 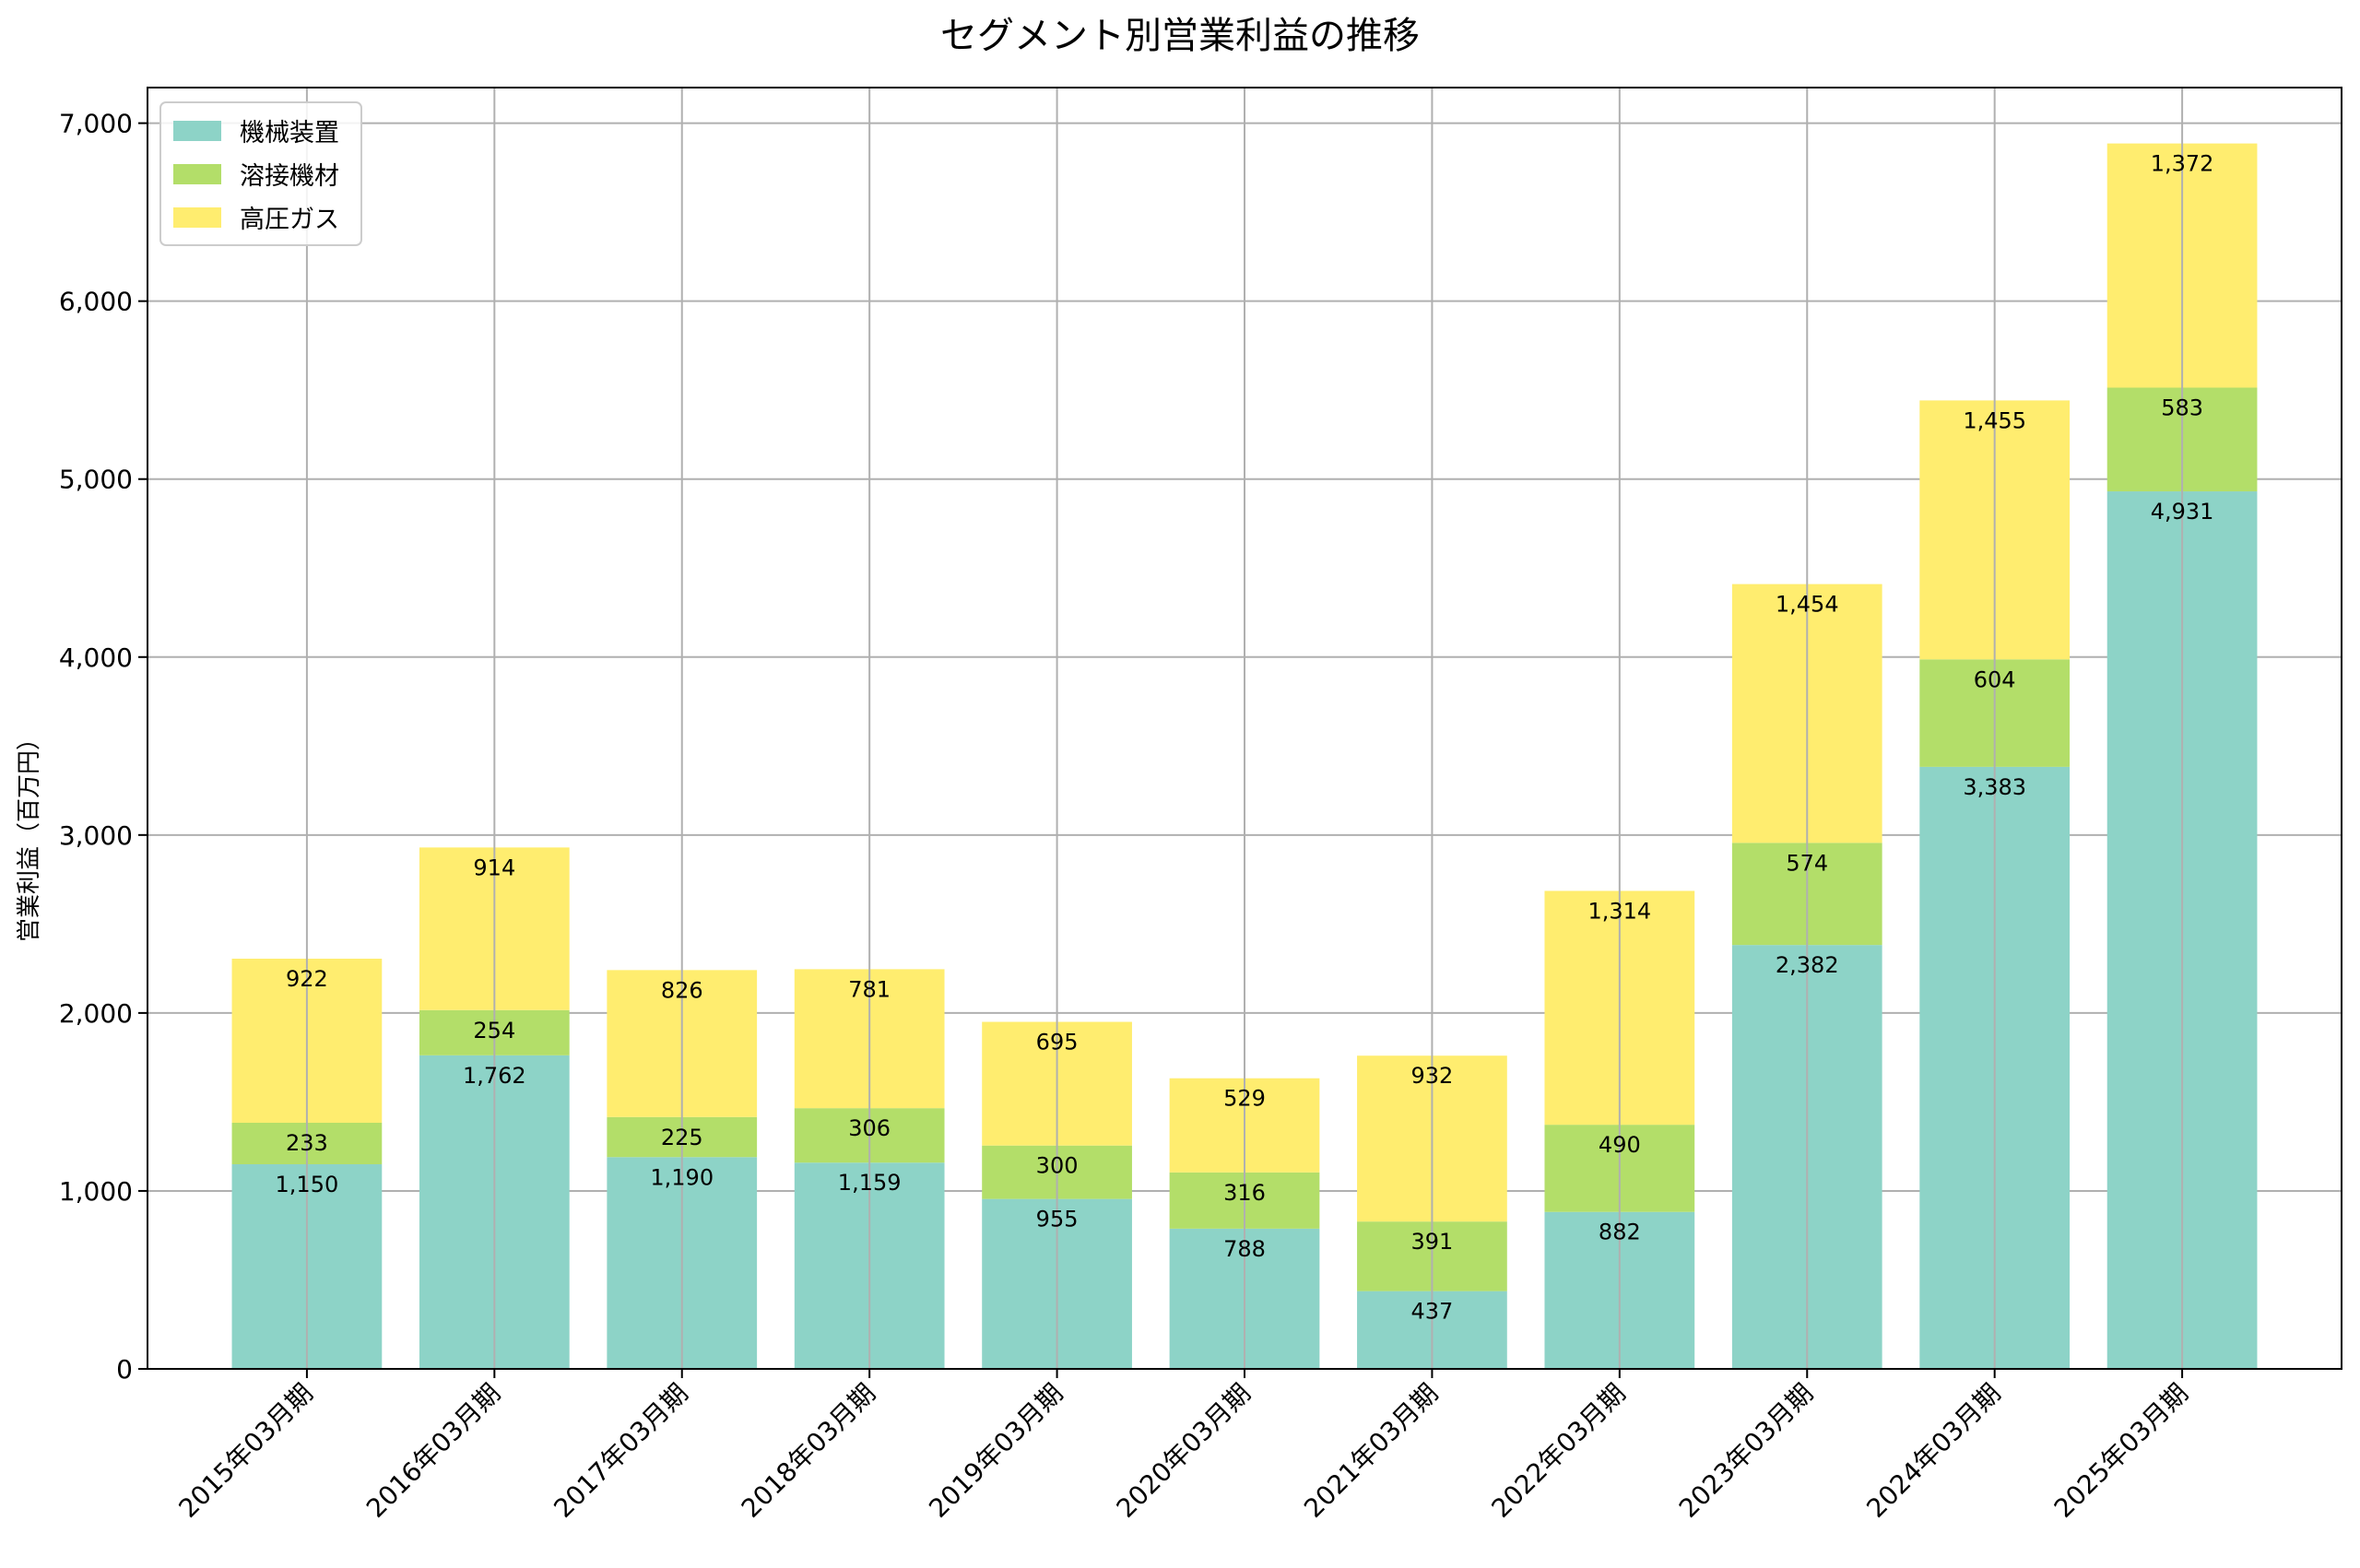 I want to click on bar-value-label: 490, so click(x=1620, y=1145).